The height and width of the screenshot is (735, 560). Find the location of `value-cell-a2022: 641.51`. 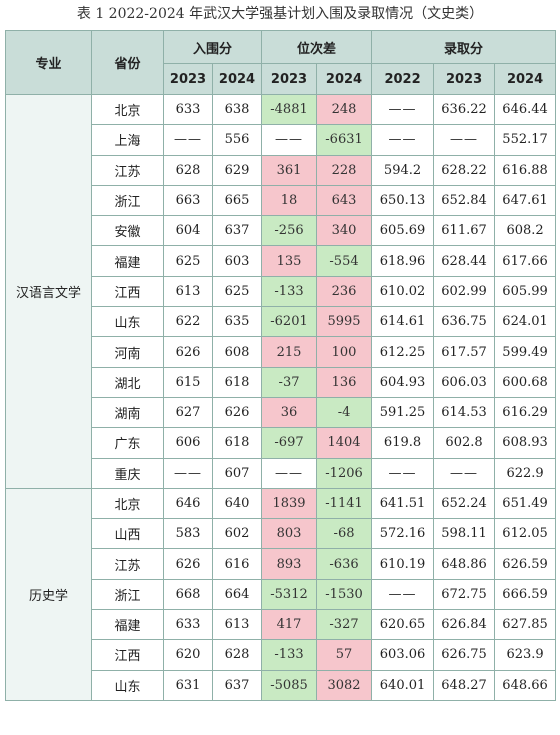

value-cell-a2022: 641.51 is located at coordinates (403, 503).